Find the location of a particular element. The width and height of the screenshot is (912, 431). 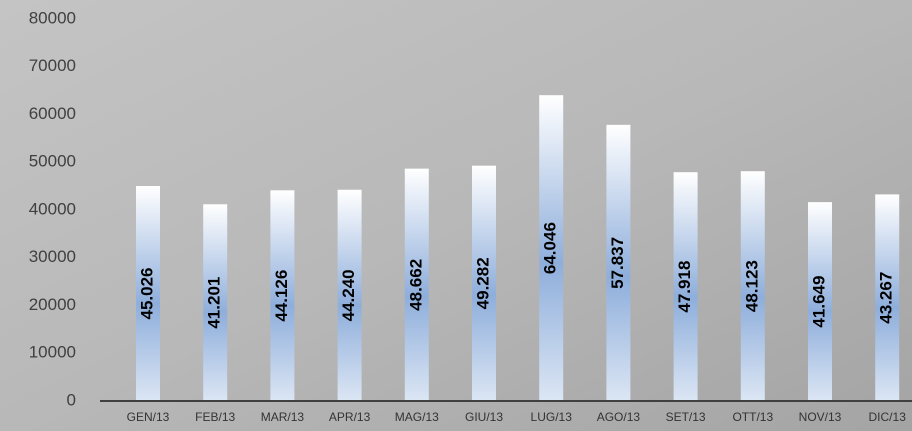

y-tick-label: 60000 is located at coordinates (52, 113).